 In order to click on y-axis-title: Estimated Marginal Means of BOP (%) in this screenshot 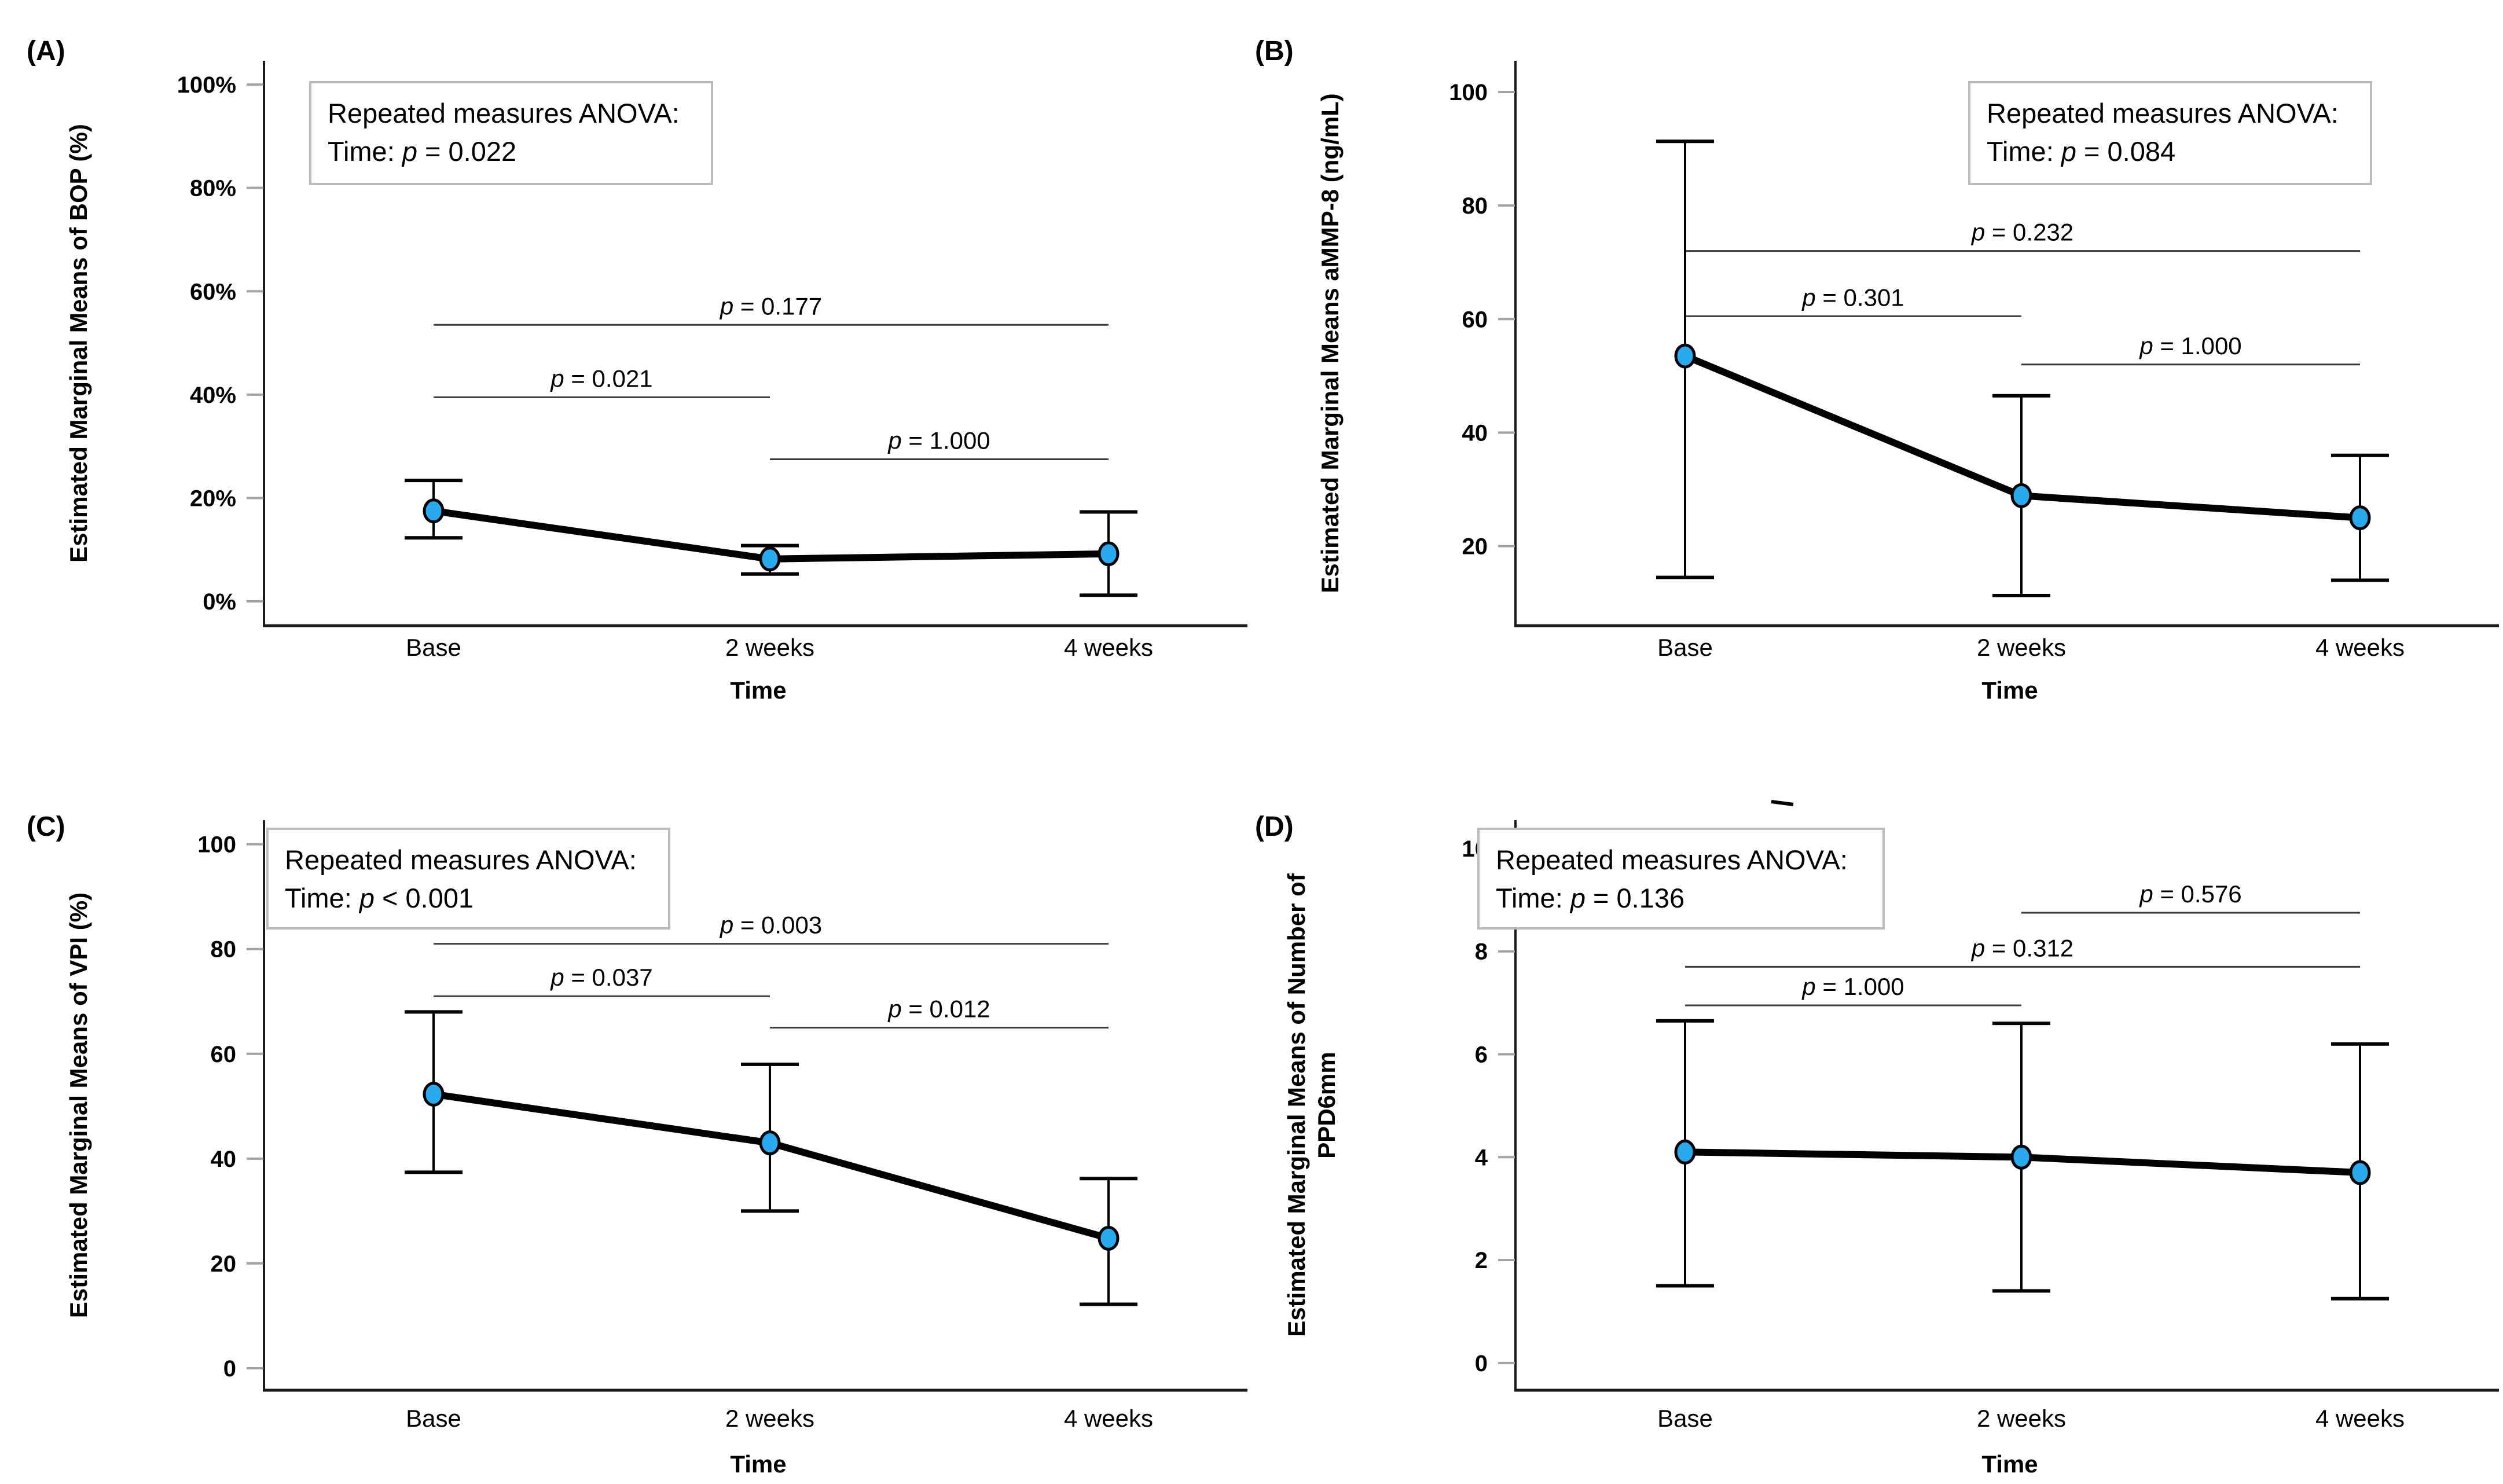, I will do `click(78, 343)`.